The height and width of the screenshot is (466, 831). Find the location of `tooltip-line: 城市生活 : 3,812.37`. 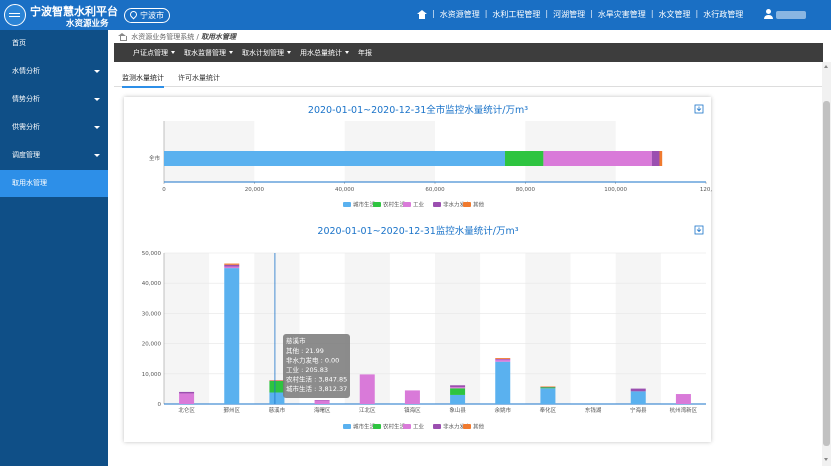

tooltip-line: 城市生活 : 3,812.37 is located at coordinates (316, 388).